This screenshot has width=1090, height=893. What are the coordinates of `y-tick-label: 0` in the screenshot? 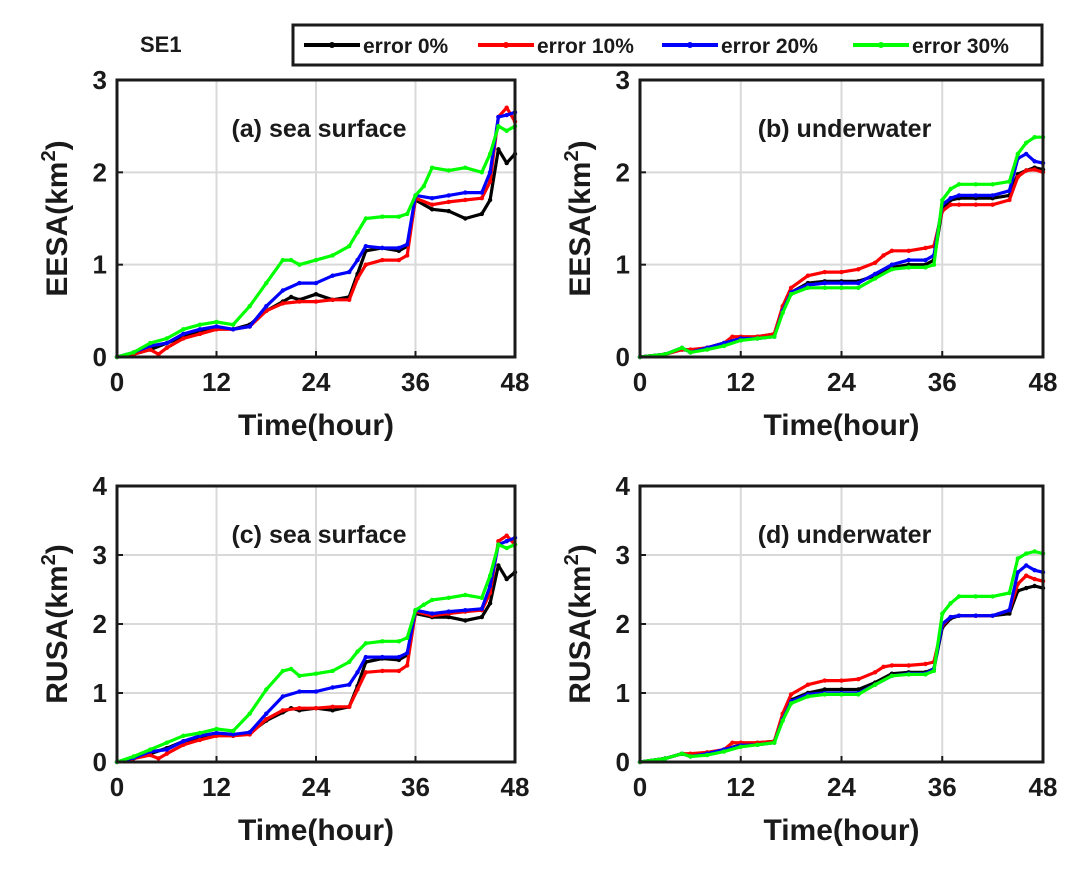 It's located at (100, 762).